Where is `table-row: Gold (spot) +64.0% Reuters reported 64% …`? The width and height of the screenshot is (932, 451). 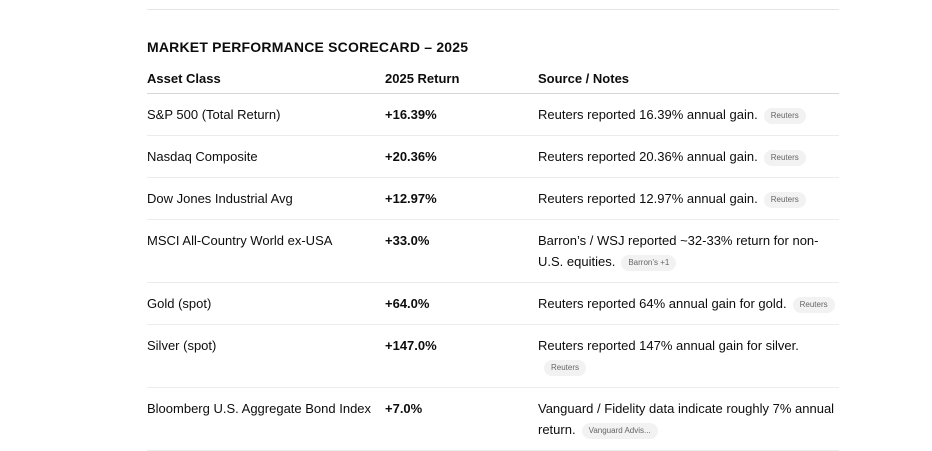 table-row: Gold (spot) +64.0% Reuters reported 64% … is located at coordinates (493, 303).